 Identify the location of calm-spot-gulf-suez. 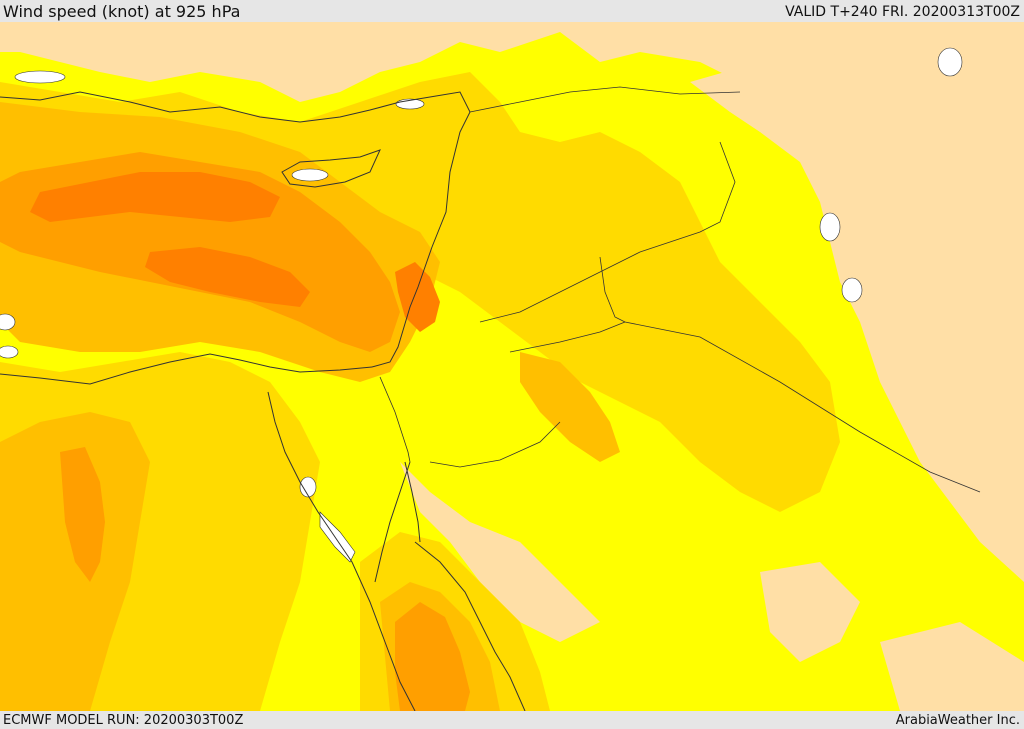
(308, 487).